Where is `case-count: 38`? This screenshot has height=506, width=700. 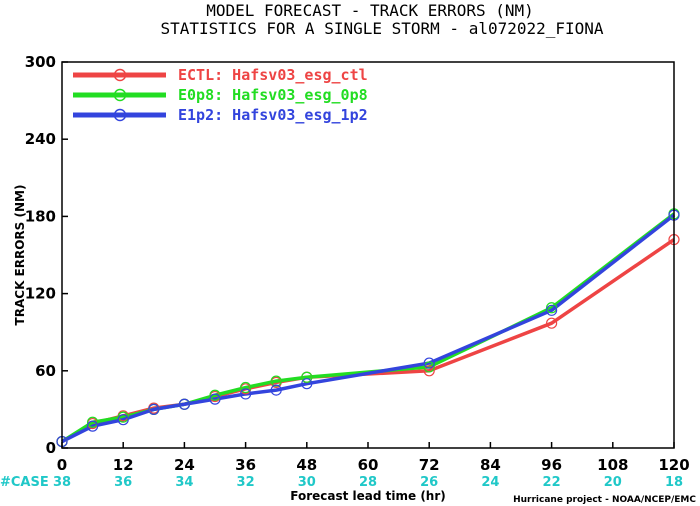
case-count: 38 is located at coordinates (62, 482).